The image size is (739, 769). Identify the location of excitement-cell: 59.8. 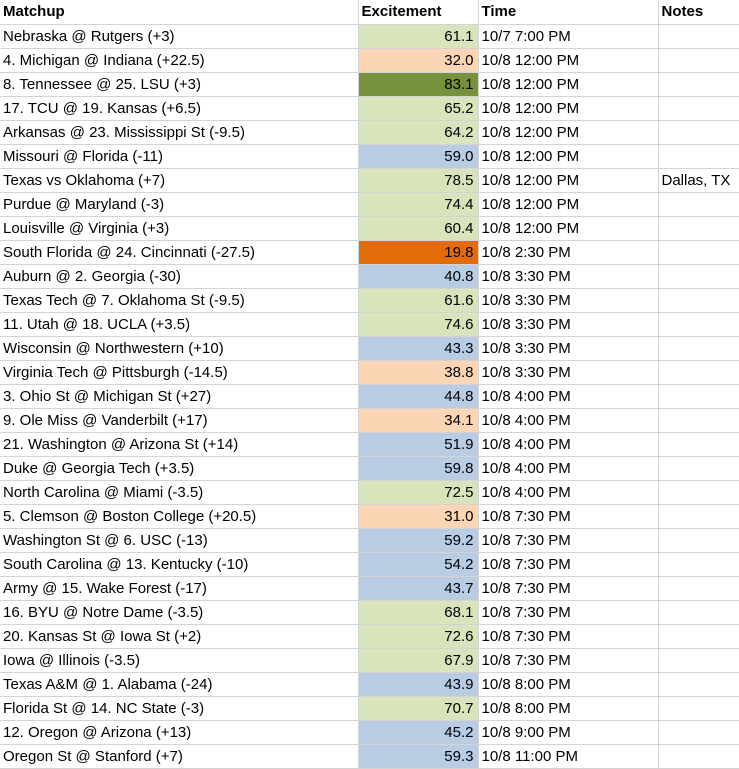
(418, 468).